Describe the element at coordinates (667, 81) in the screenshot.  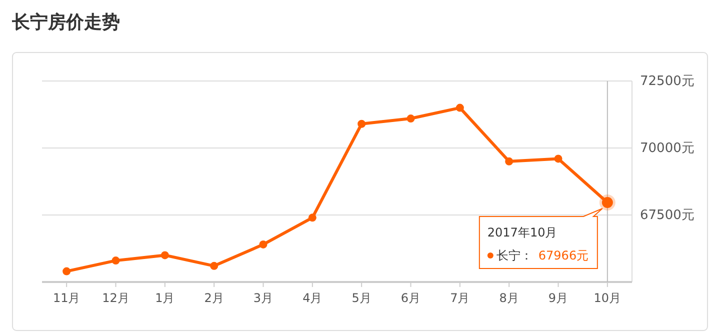
I see `y-tick-label: 72500元` at that location.